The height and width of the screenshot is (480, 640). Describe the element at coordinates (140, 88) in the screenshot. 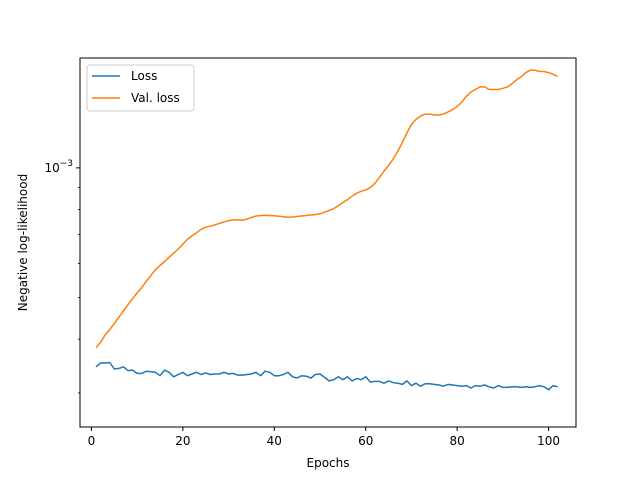

I see `legend: Loss Val. loss` at that location.